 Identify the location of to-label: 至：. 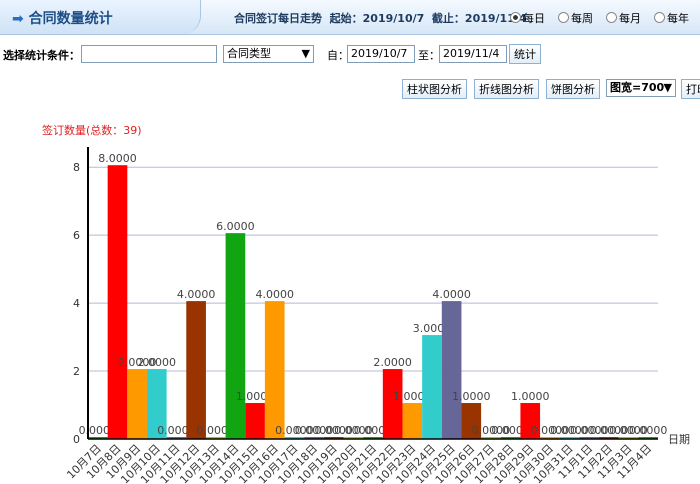
(429, 55).